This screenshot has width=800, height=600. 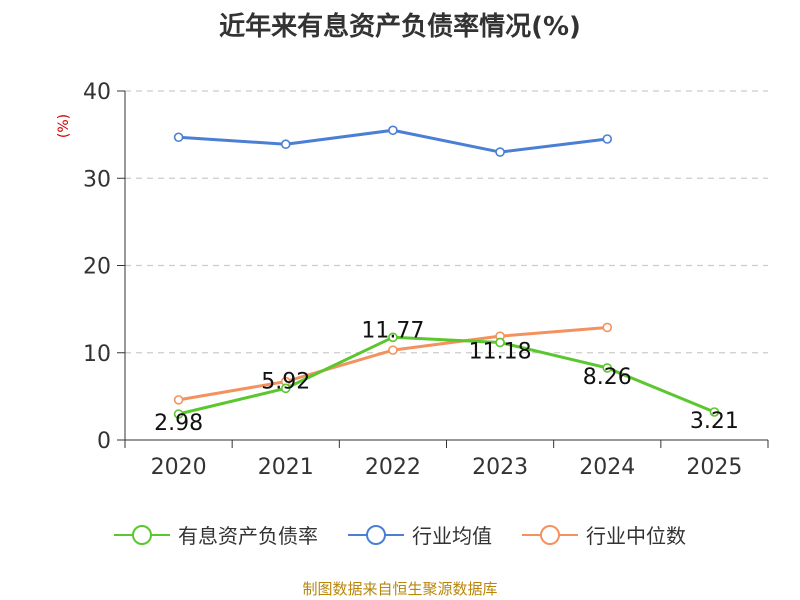 What do you see at coordinates (636, 536) in the screenshot?
I see `legend-label: 行业中位数` at bounding box center [636, 536].